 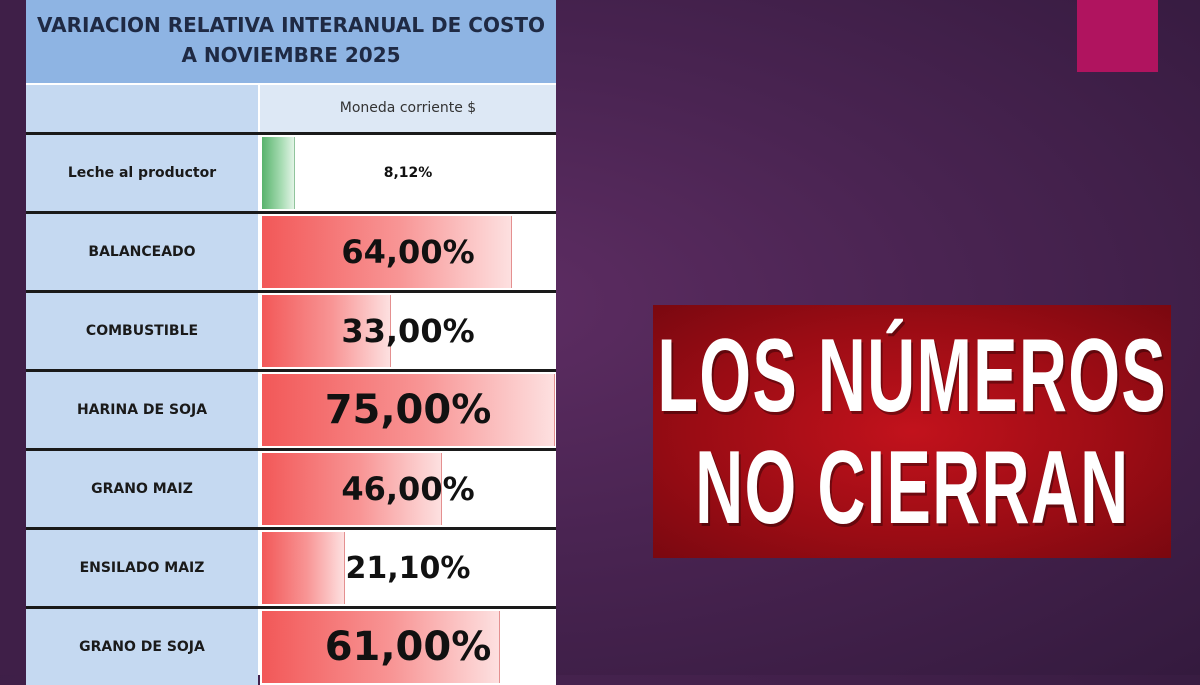 I want to click on column-header: Moneda corriente $, so click(x=408, y=108).